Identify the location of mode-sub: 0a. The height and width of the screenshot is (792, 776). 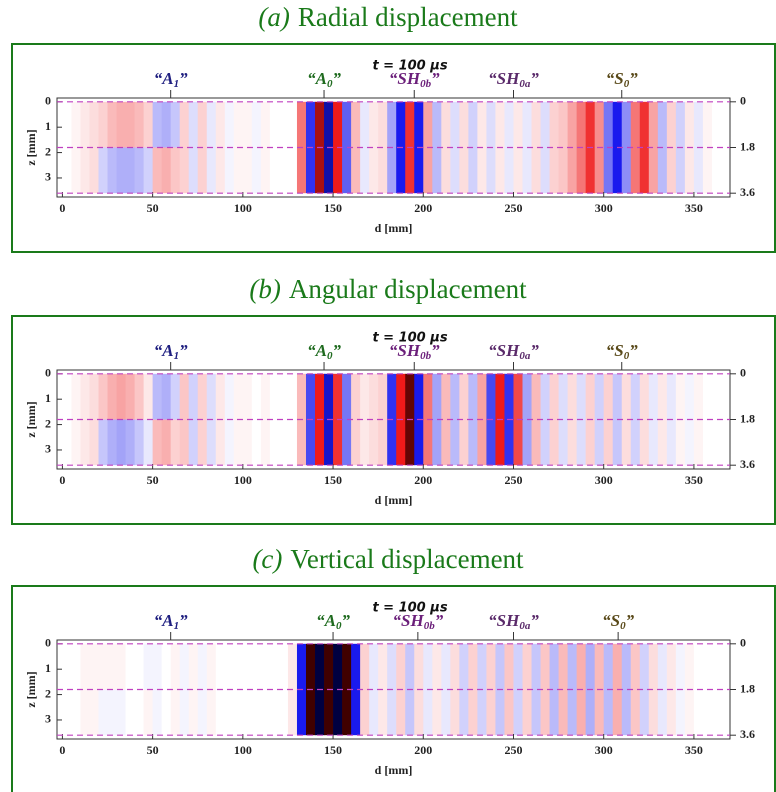
(525, 84).